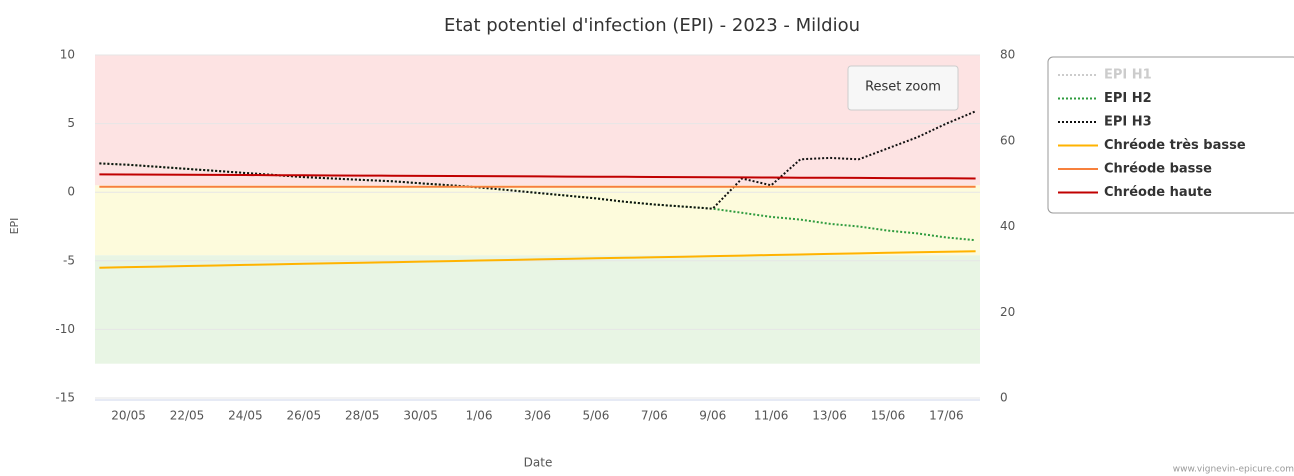 The image size is (1294, 476). Describe the element at coordinates (71, 192) in the screenshot. I see `y-tick-label: 0` at that location.